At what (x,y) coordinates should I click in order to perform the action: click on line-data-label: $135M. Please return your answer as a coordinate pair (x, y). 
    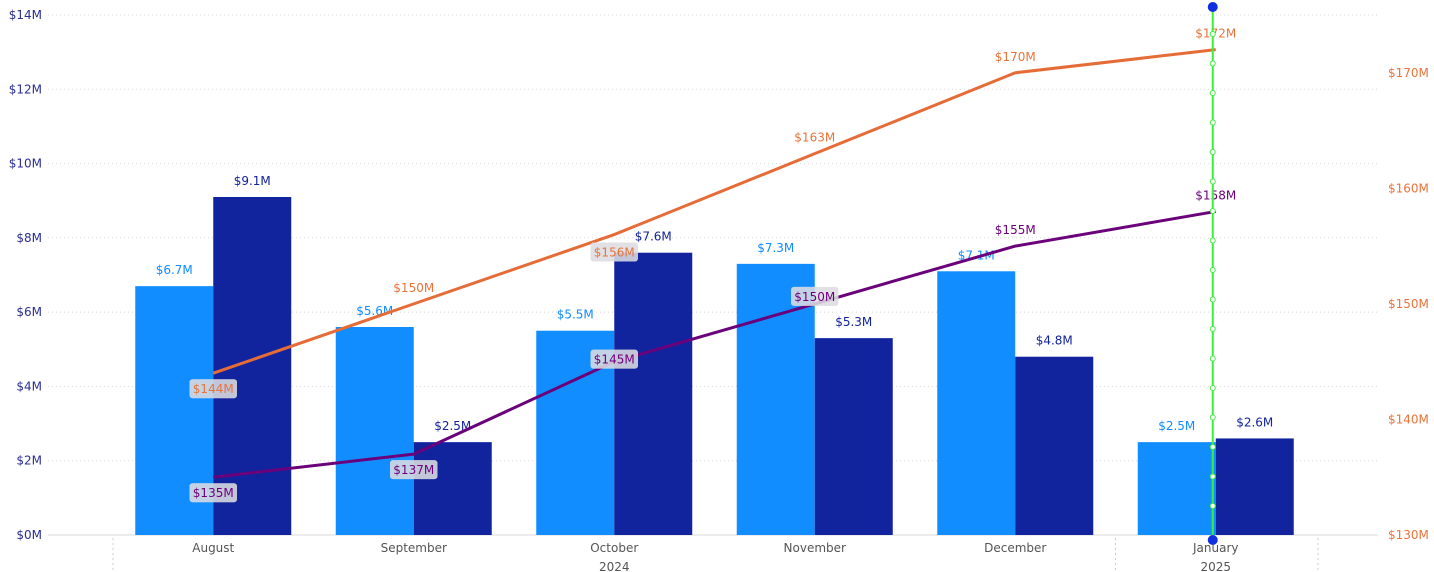
    Looking at the image, I should click on (213, 493).